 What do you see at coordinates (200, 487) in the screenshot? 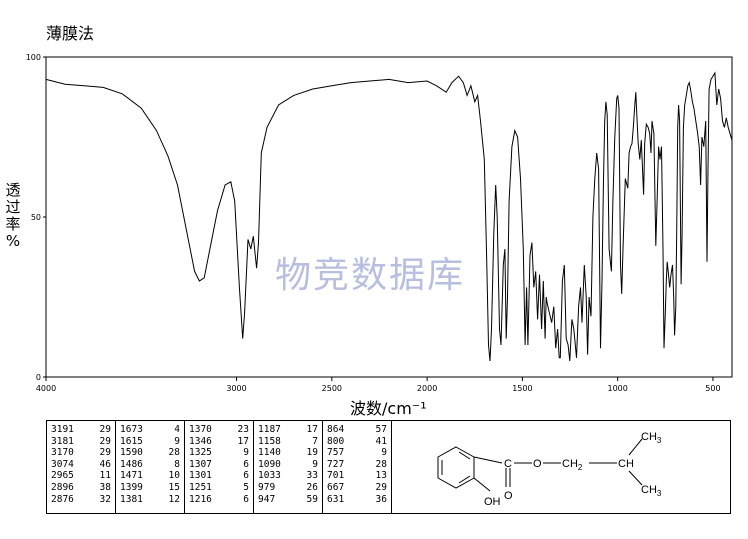
I see `peak-wavenumber: 1251` at bounding box center [200, 487].